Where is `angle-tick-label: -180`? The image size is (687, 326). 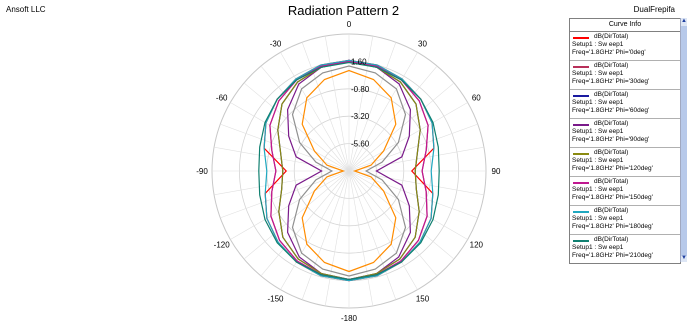
angle-tick-label: -180 is located at coordinates (349, 318).